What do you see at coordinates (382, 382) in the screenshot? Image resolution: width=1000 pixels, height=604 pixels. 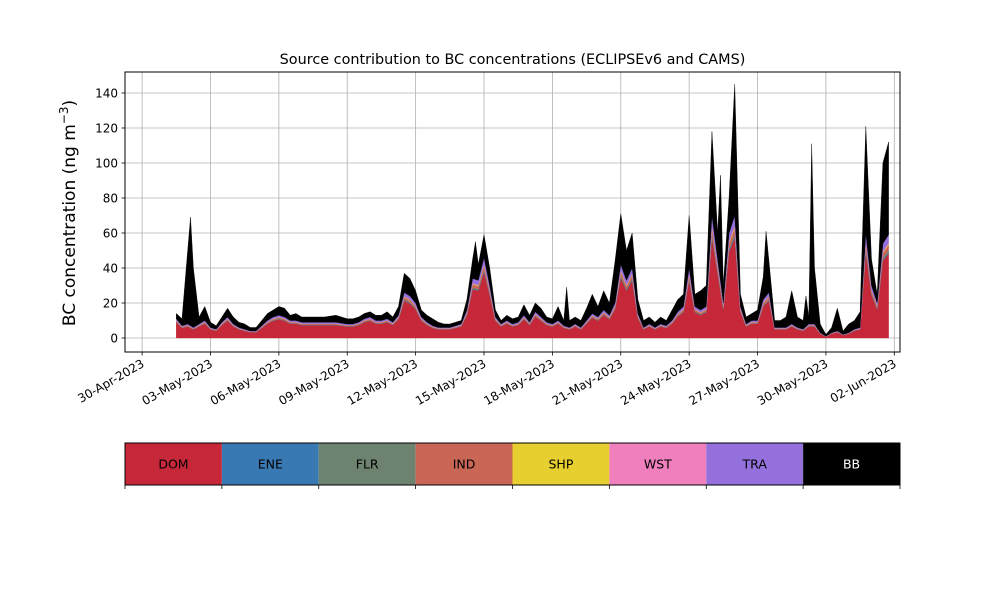 I see `x-tick-label: 12-May-2023` at bounding box center [382, 382].